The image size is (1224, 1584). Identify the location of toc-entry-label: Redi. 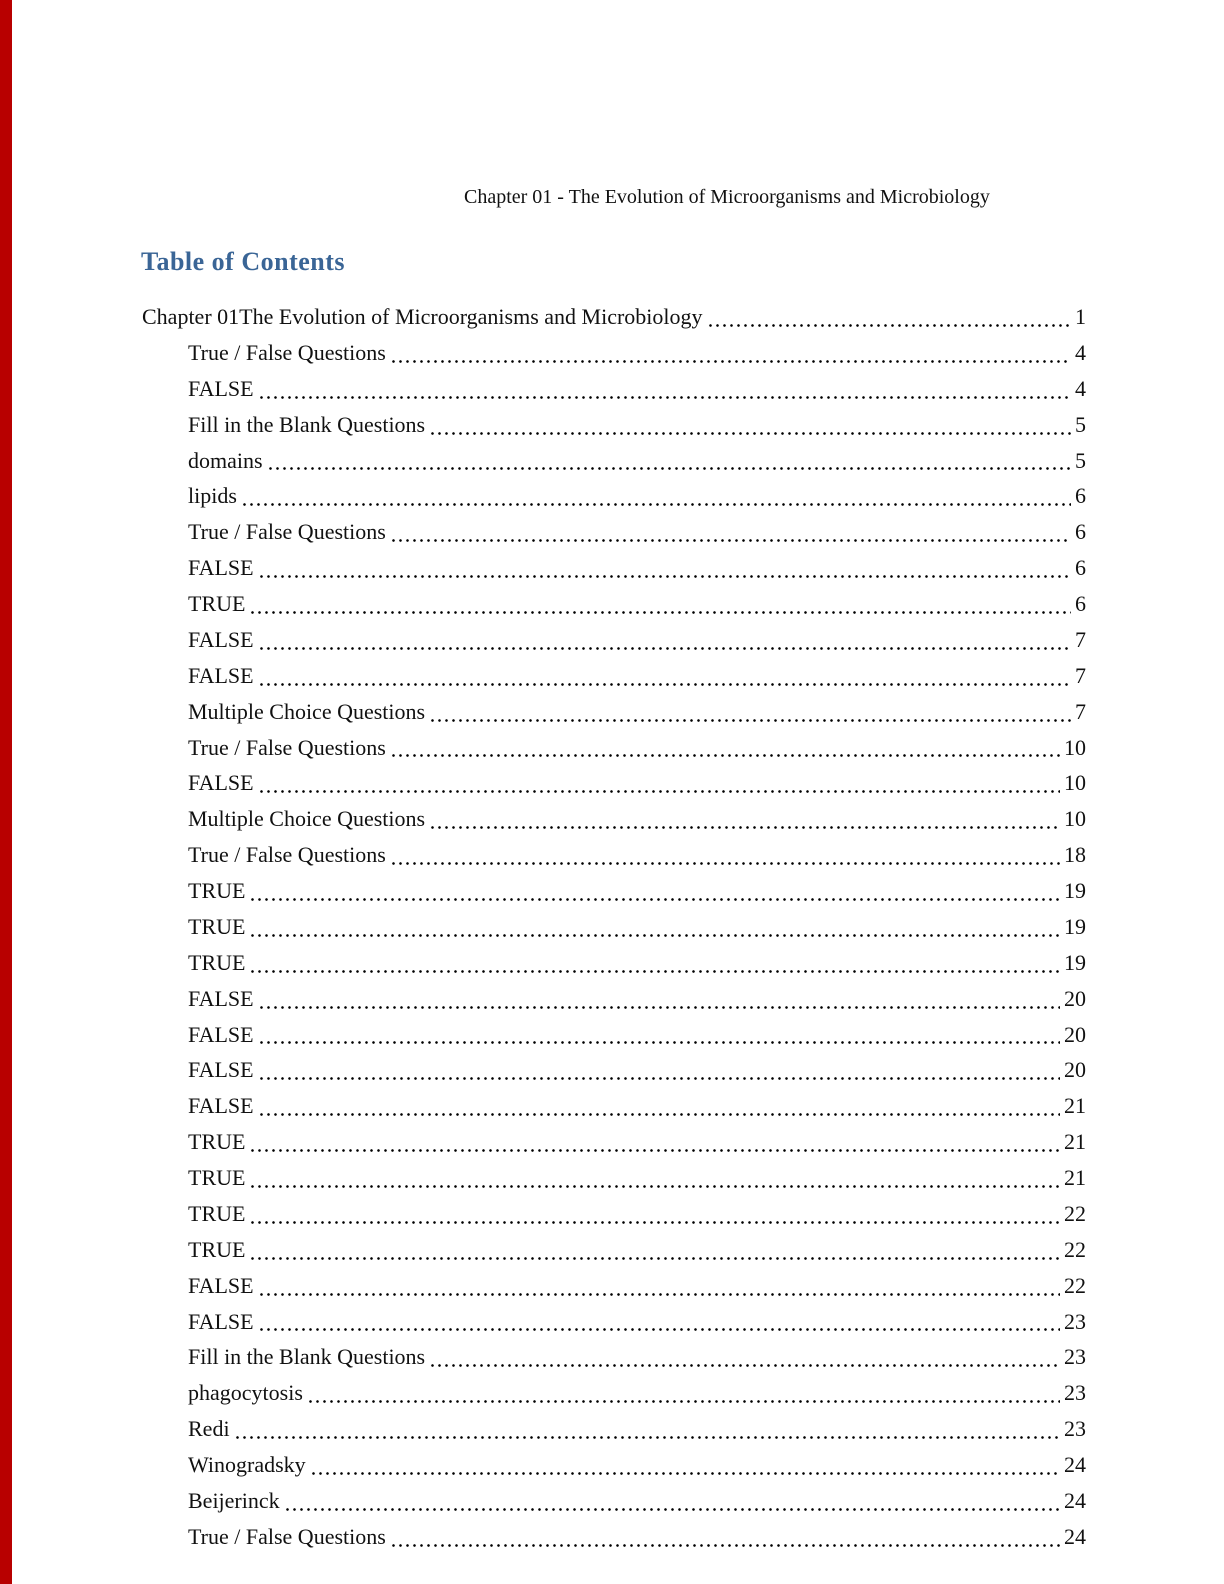
(209, 1429).